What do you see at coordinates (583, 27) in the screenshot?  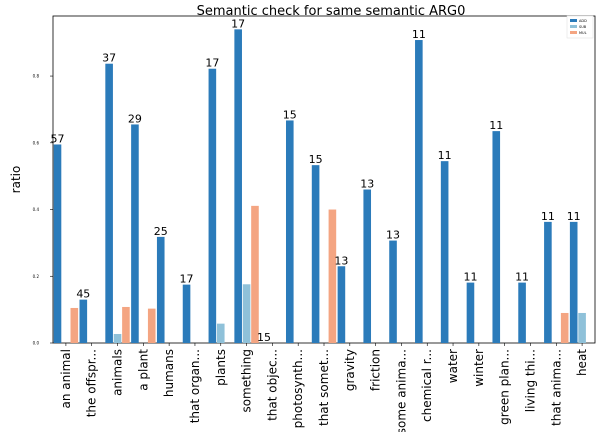 I see `legend-label: SUB` at bounding box center [583, 27].